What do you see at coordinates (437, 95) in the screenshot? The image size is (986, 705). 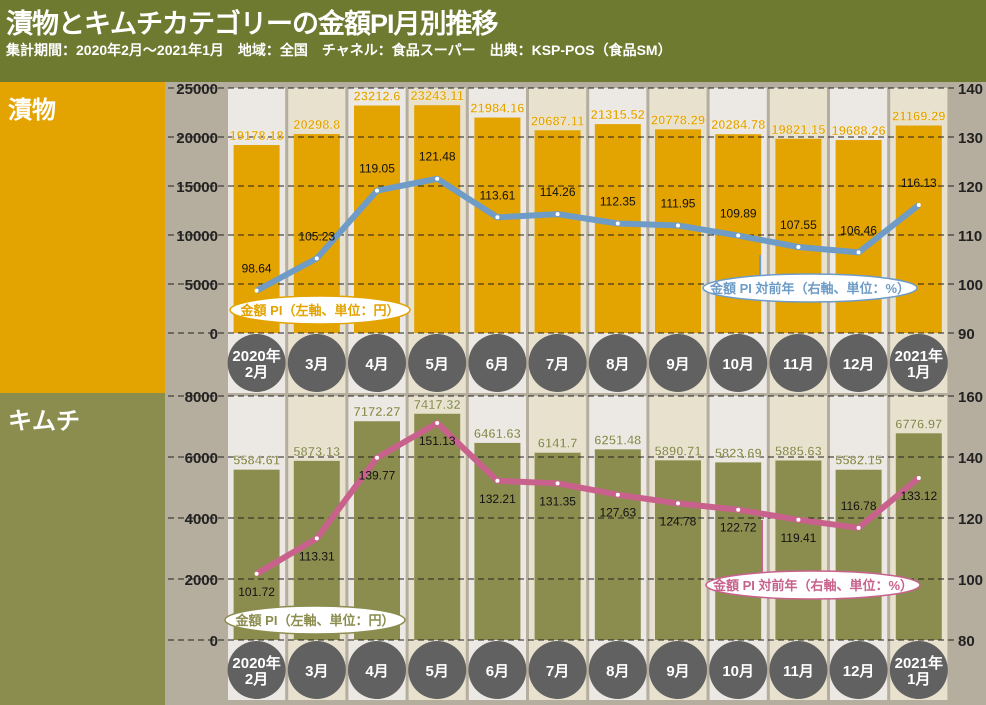 I see `bar-value-label: 23243.11` at bounding box center [437, 95].